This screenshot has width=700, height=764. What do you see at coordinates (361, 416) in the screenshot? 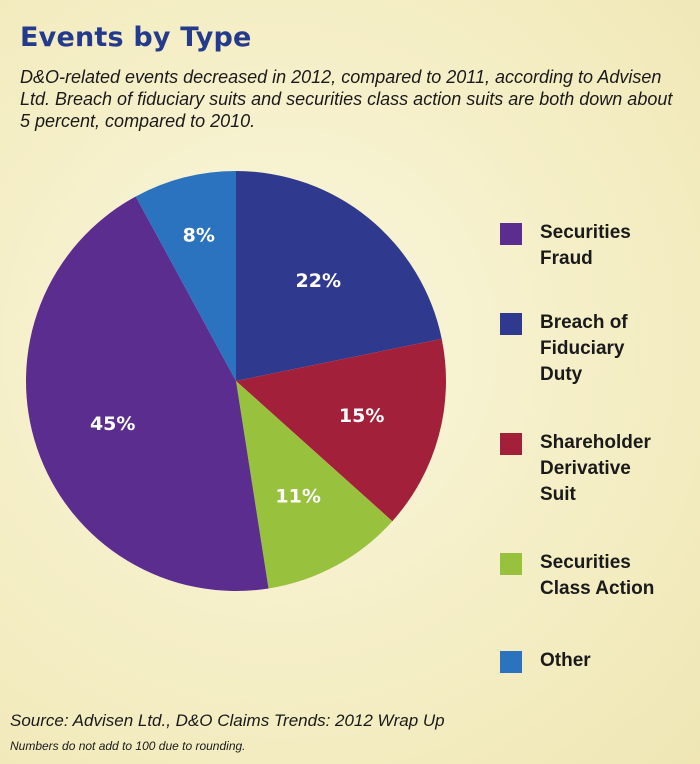
I see `slice-label: 15%` at bounding box center [361, 416].